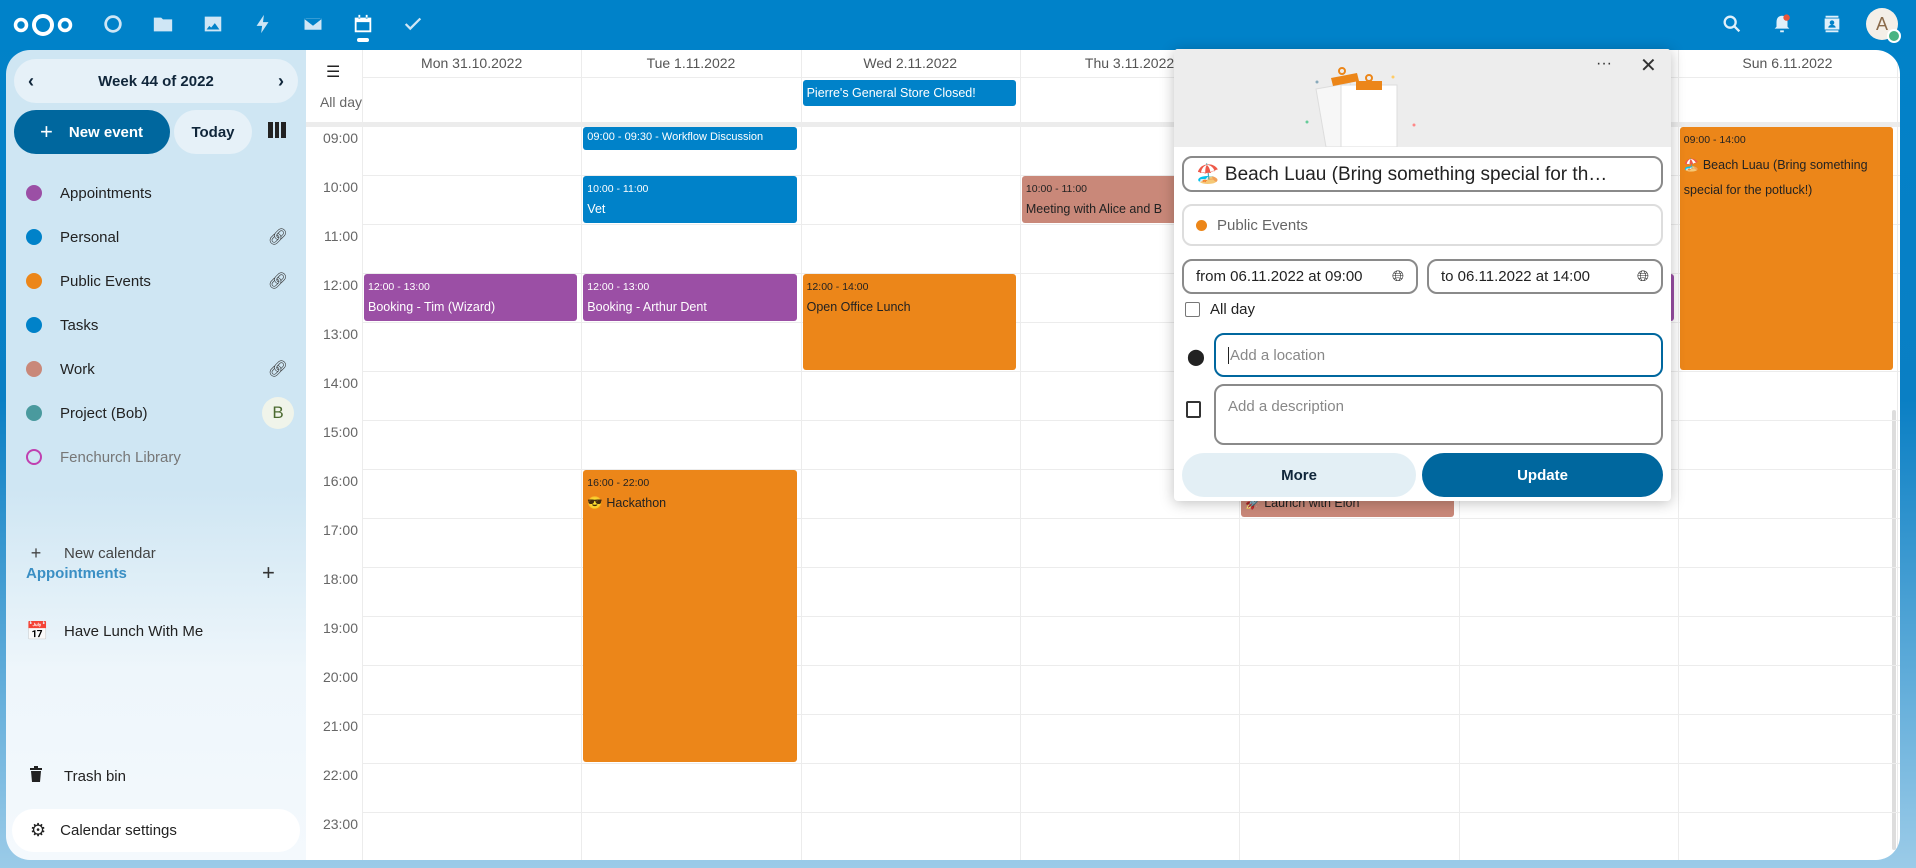 The height and width of the screenshot is (868, 1916). I want to click on location-input: Add a location, so click(1438, 355).